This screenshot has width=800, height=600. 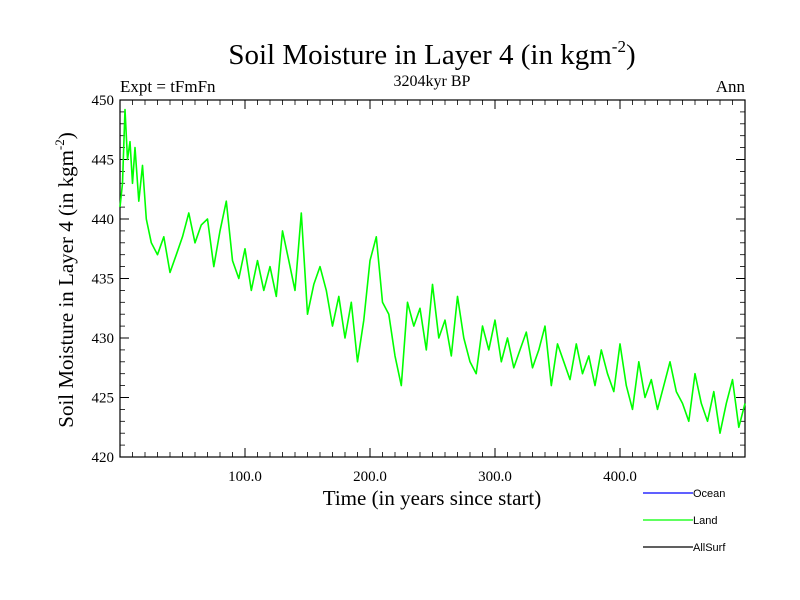 What do you see at coordinates (709, 548) in the screenshot?
I see `legend-label-allsurf: AllSurf` at bounding box center [709, 548].